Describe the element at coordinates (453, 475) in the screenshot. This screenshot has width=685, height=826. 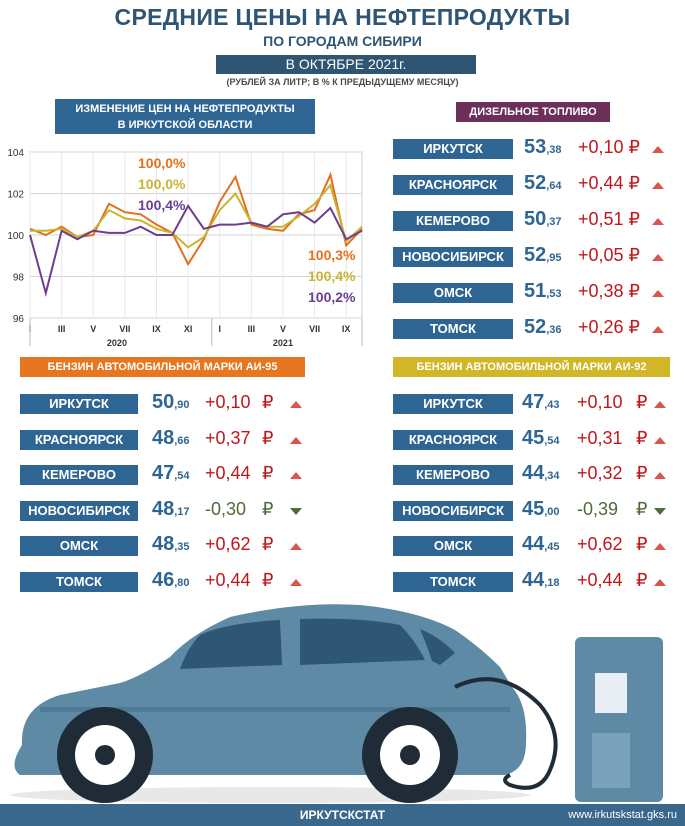
I see `city-label: КЕМЕРОВО` at that location.